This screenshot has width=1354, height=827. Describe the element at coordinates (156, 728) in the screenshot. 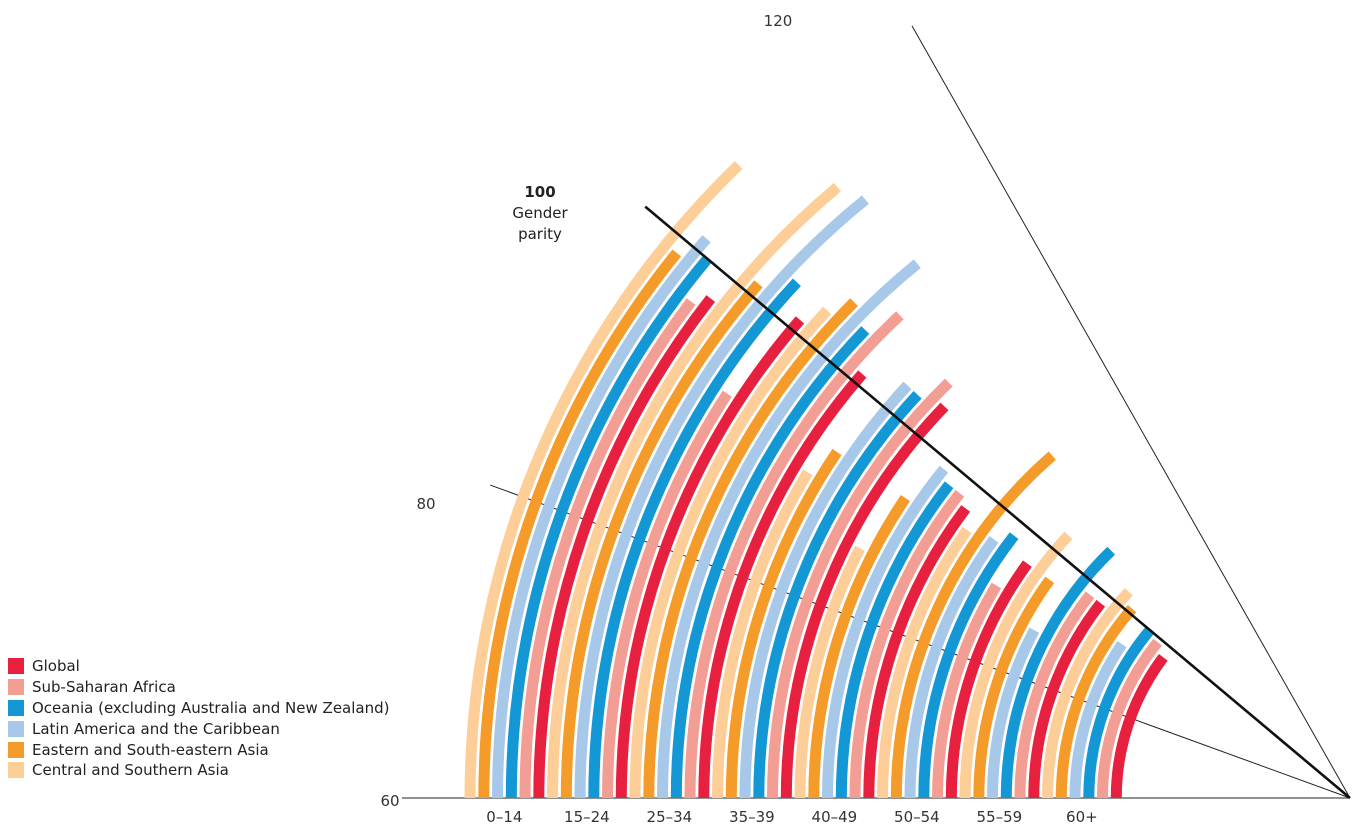

I see `legend-label: Latin America and the Caribbean` at that location.